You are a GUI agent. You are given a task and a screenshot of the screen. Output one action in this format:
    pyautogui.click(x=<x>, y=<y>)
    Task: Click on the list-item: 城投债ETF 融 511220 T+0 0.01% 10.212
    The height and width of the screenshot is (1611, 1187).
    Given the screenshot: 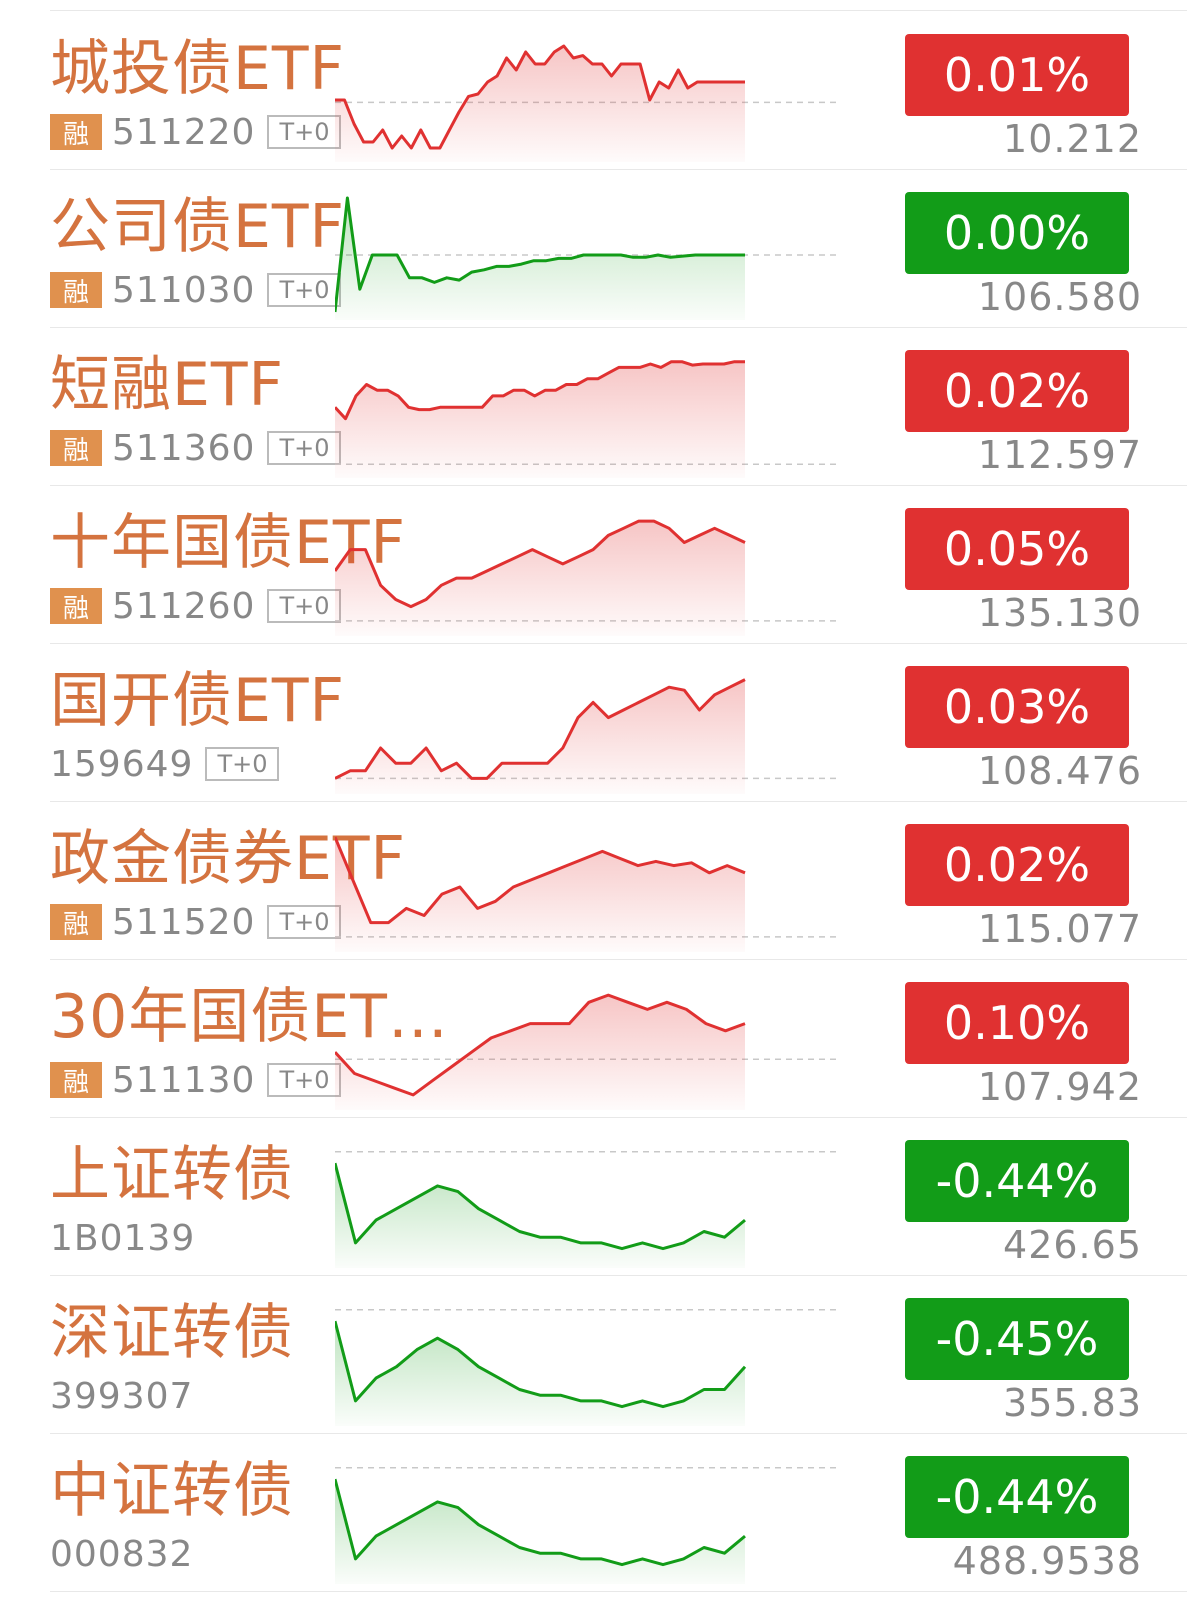 What is the action you would take?
    pyautogui.click(x=618, y=91)
    